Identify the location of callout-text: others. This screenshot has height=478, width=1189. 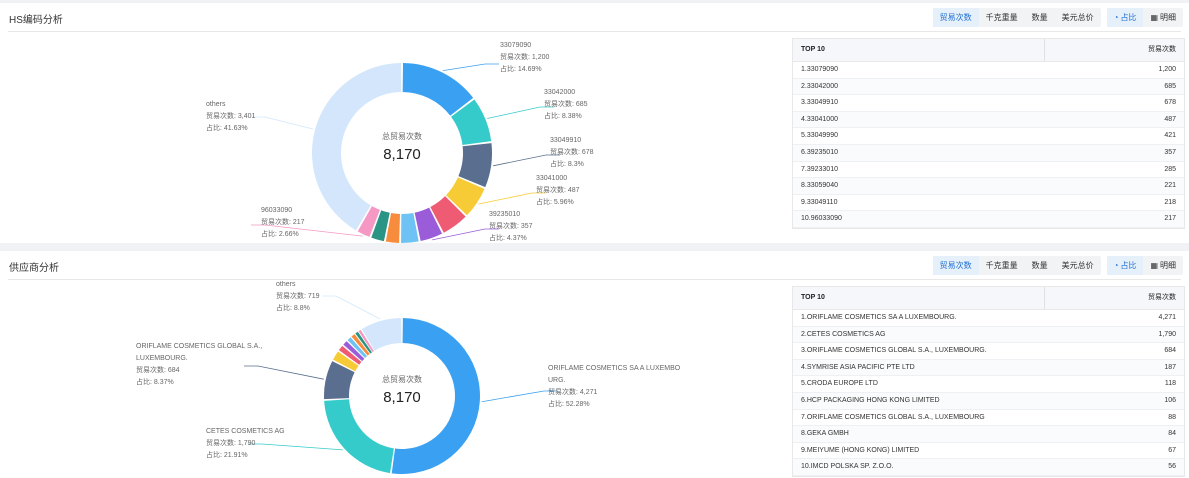
(216, 104).